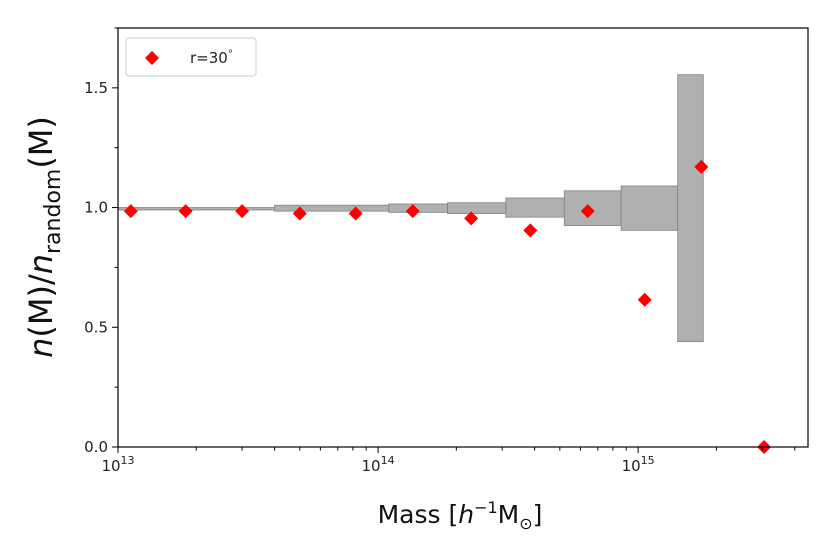 The width and height of the screenshot is (831, 554). Describe the element at coordinates (96, 447) in the screenshot. I see `y-tick-label: 0.0` at that location.